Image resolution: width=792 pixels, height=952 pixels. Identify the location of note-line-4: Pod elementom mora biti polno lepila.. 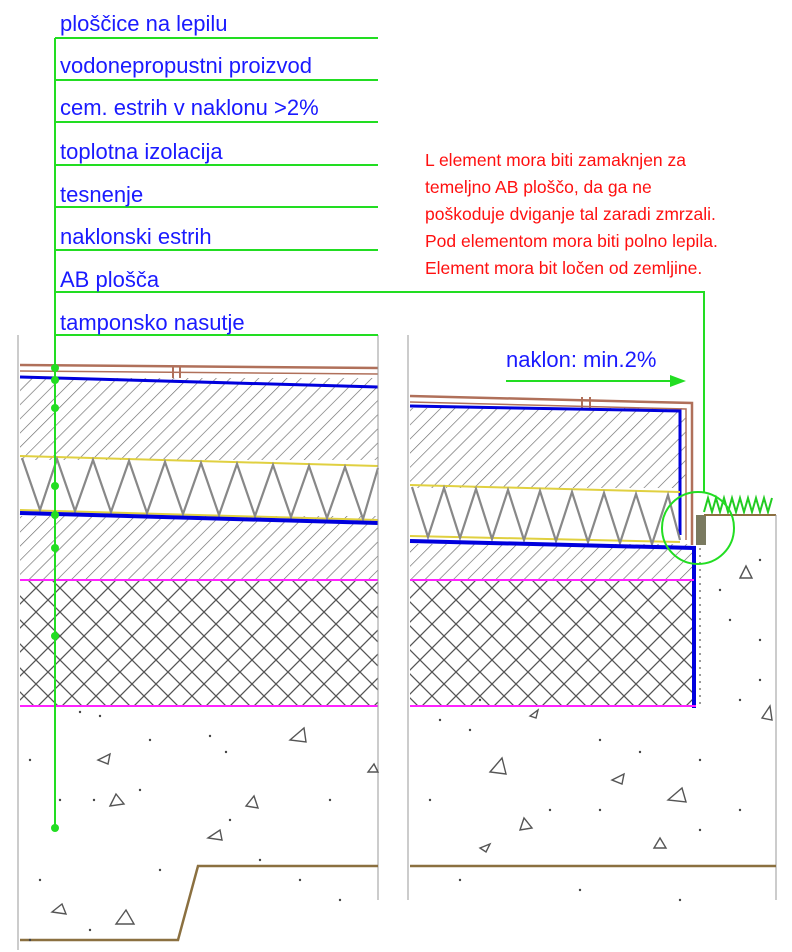
(571, 241).